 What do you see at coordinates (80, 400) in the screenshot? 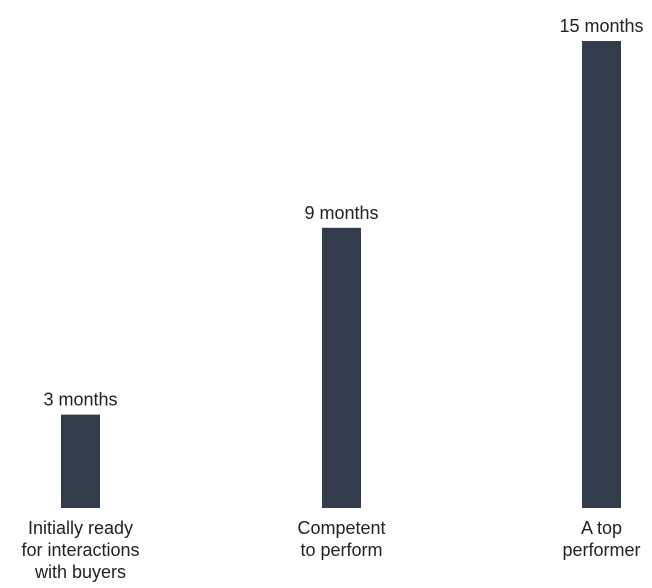
I see `value-label-1: 3 months` at bounding box center [80, 400].